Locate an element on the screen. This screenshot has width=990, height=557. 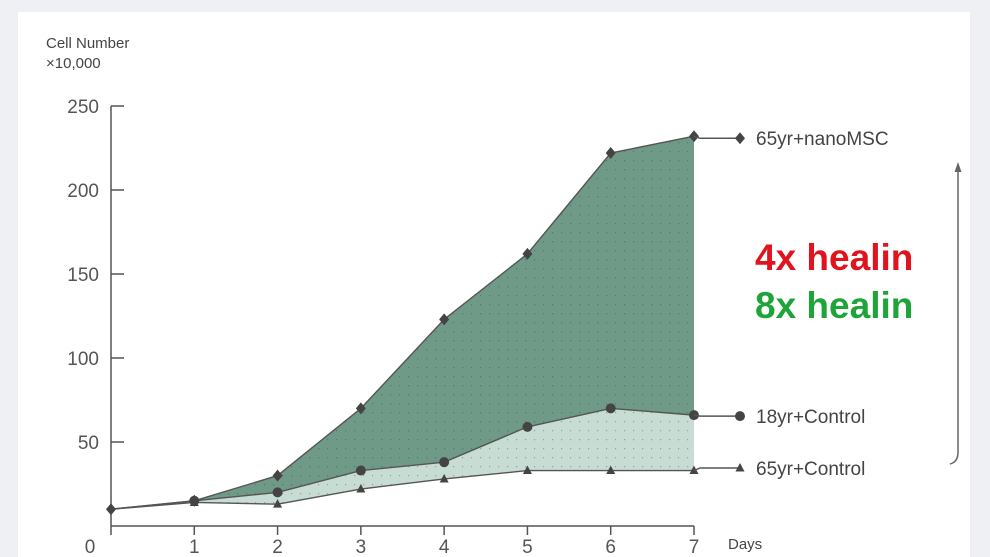
y-tick-label-200: 200 is located at coordinates (83, 191).